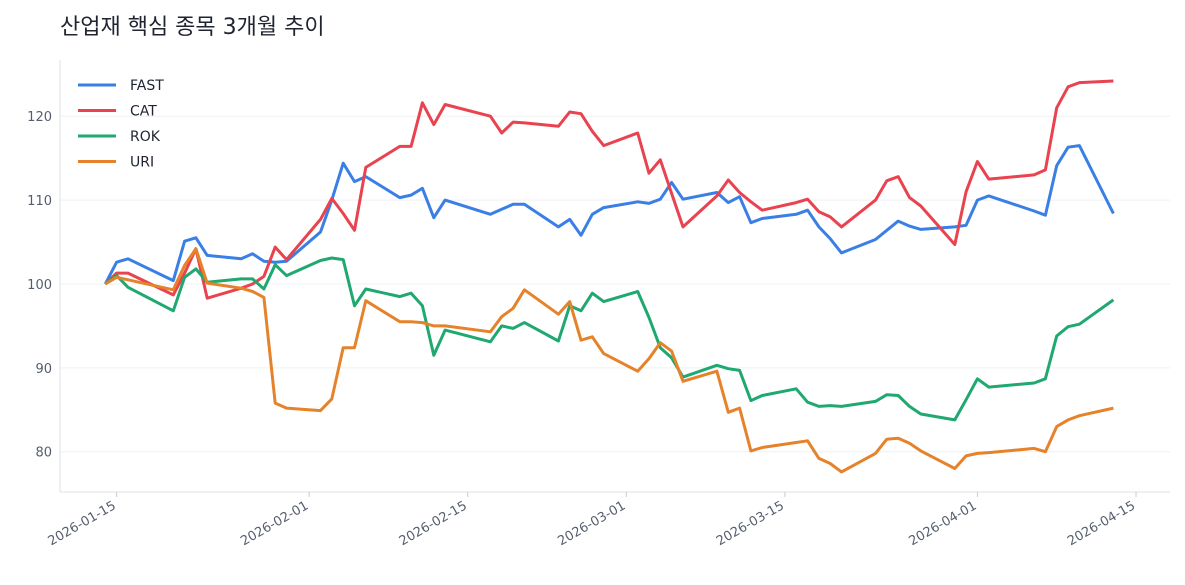 This screenshot has height=585, width=1185. What do you see at coordinates (142, 163) in the screenshot?
I see `legend-label: URI` at bounding box center [142, 163].